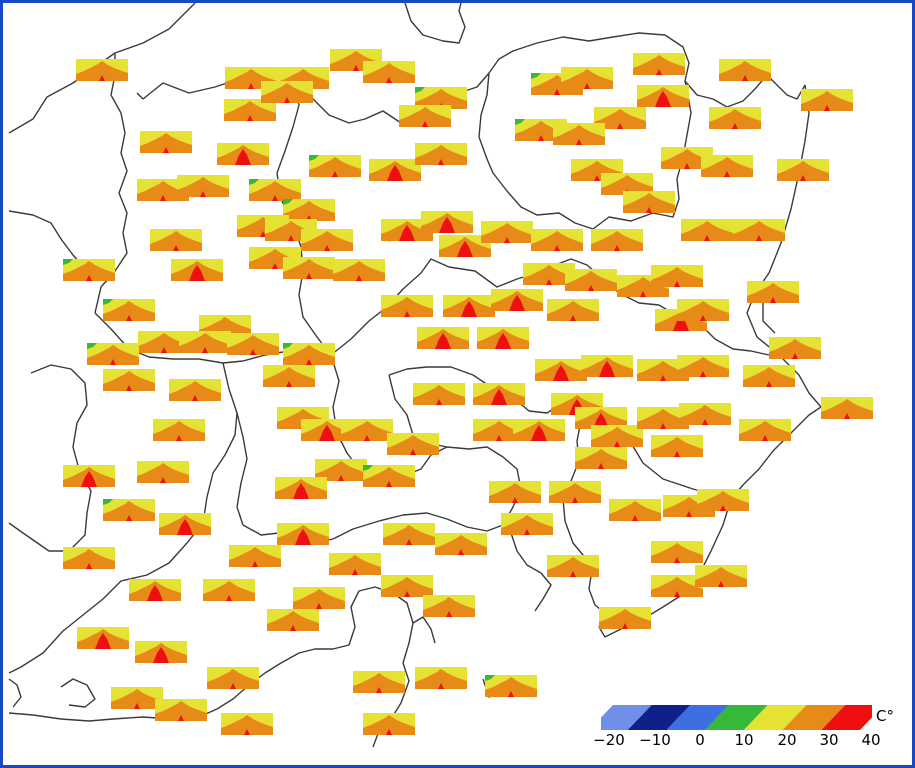 This screenshot has width=915, height=768. What do you see at coordinates (736, 717) in the screenshot?
I see `legend-color-bar` at bounding box center [736, 717].